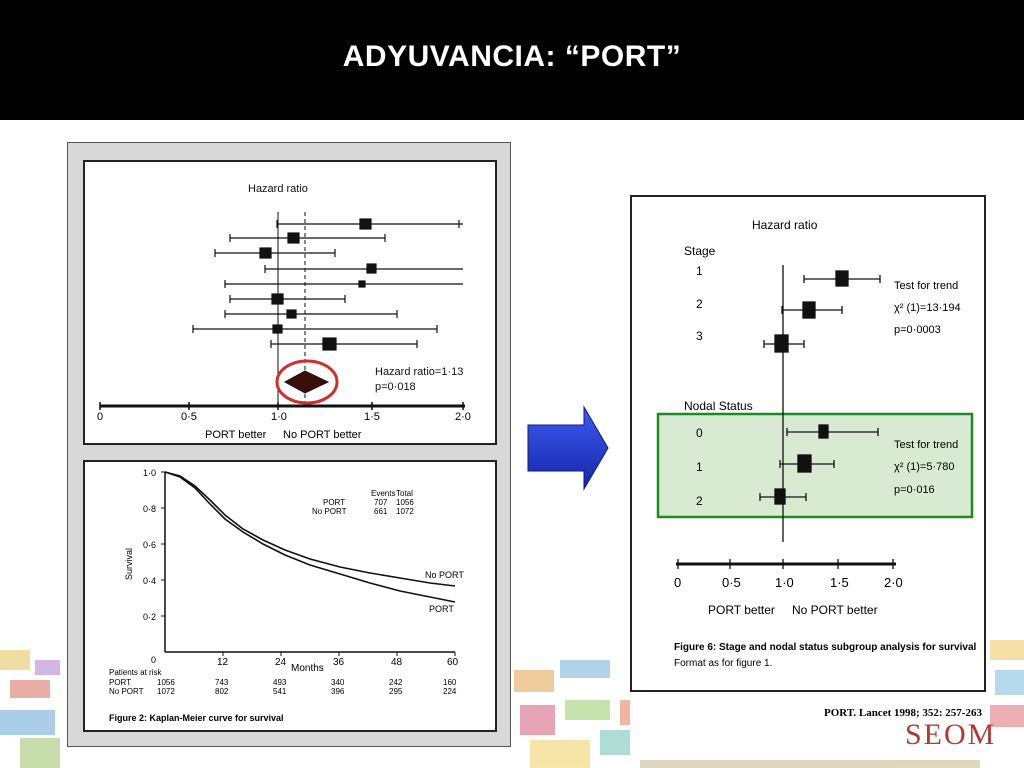  Describe the element at coordinates (310, 529) in the screenshot. I see `curve-noport` at that location.